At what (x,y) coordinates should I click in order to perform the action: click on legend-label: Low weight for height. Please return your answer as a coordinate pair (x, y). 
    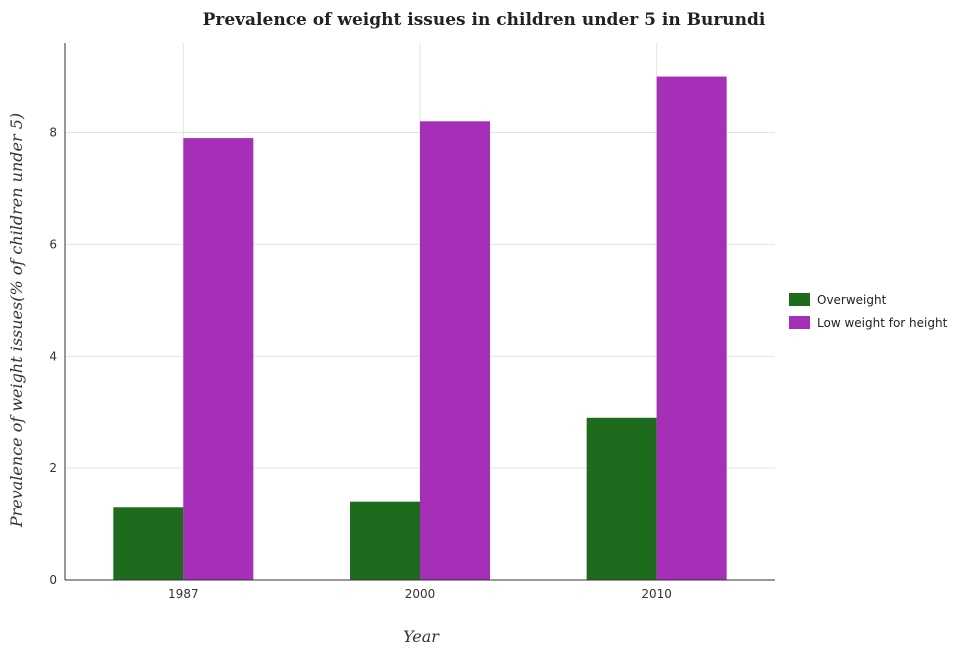
    Looking at the image, I should click on (882, 323).